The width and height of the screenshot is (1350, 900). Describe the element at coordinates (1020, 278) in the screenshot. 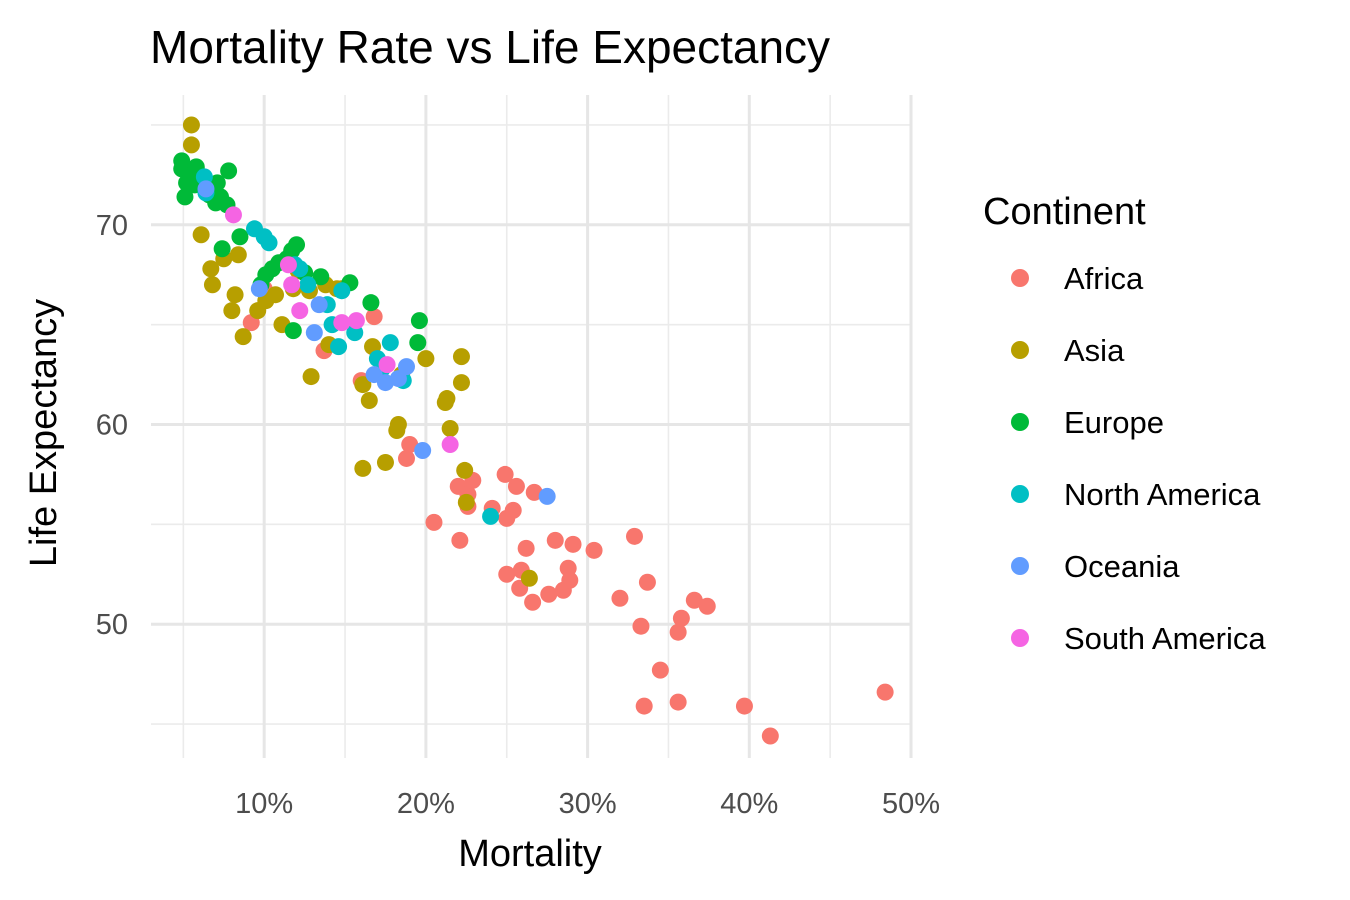

I see `legend-key-africa` at that location.